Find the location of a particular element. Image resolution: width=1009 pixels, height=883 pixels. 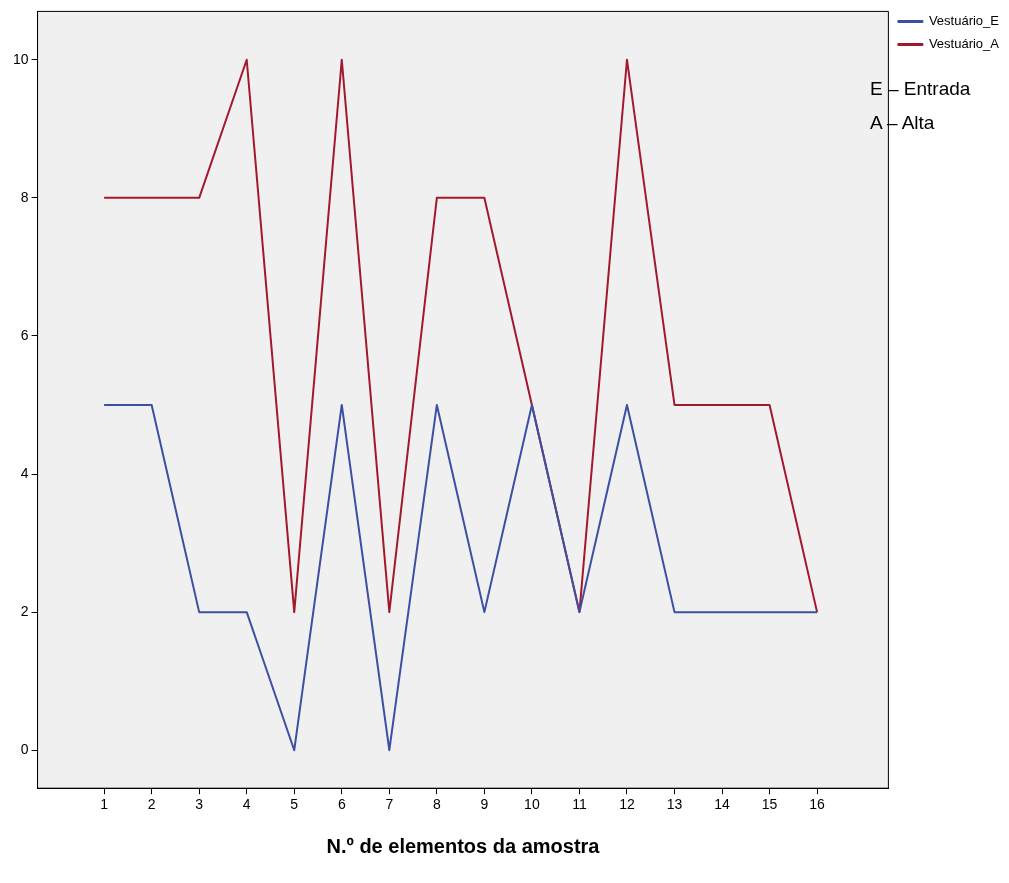

y-tick-label: 0 is located at coordinates (24, 749).